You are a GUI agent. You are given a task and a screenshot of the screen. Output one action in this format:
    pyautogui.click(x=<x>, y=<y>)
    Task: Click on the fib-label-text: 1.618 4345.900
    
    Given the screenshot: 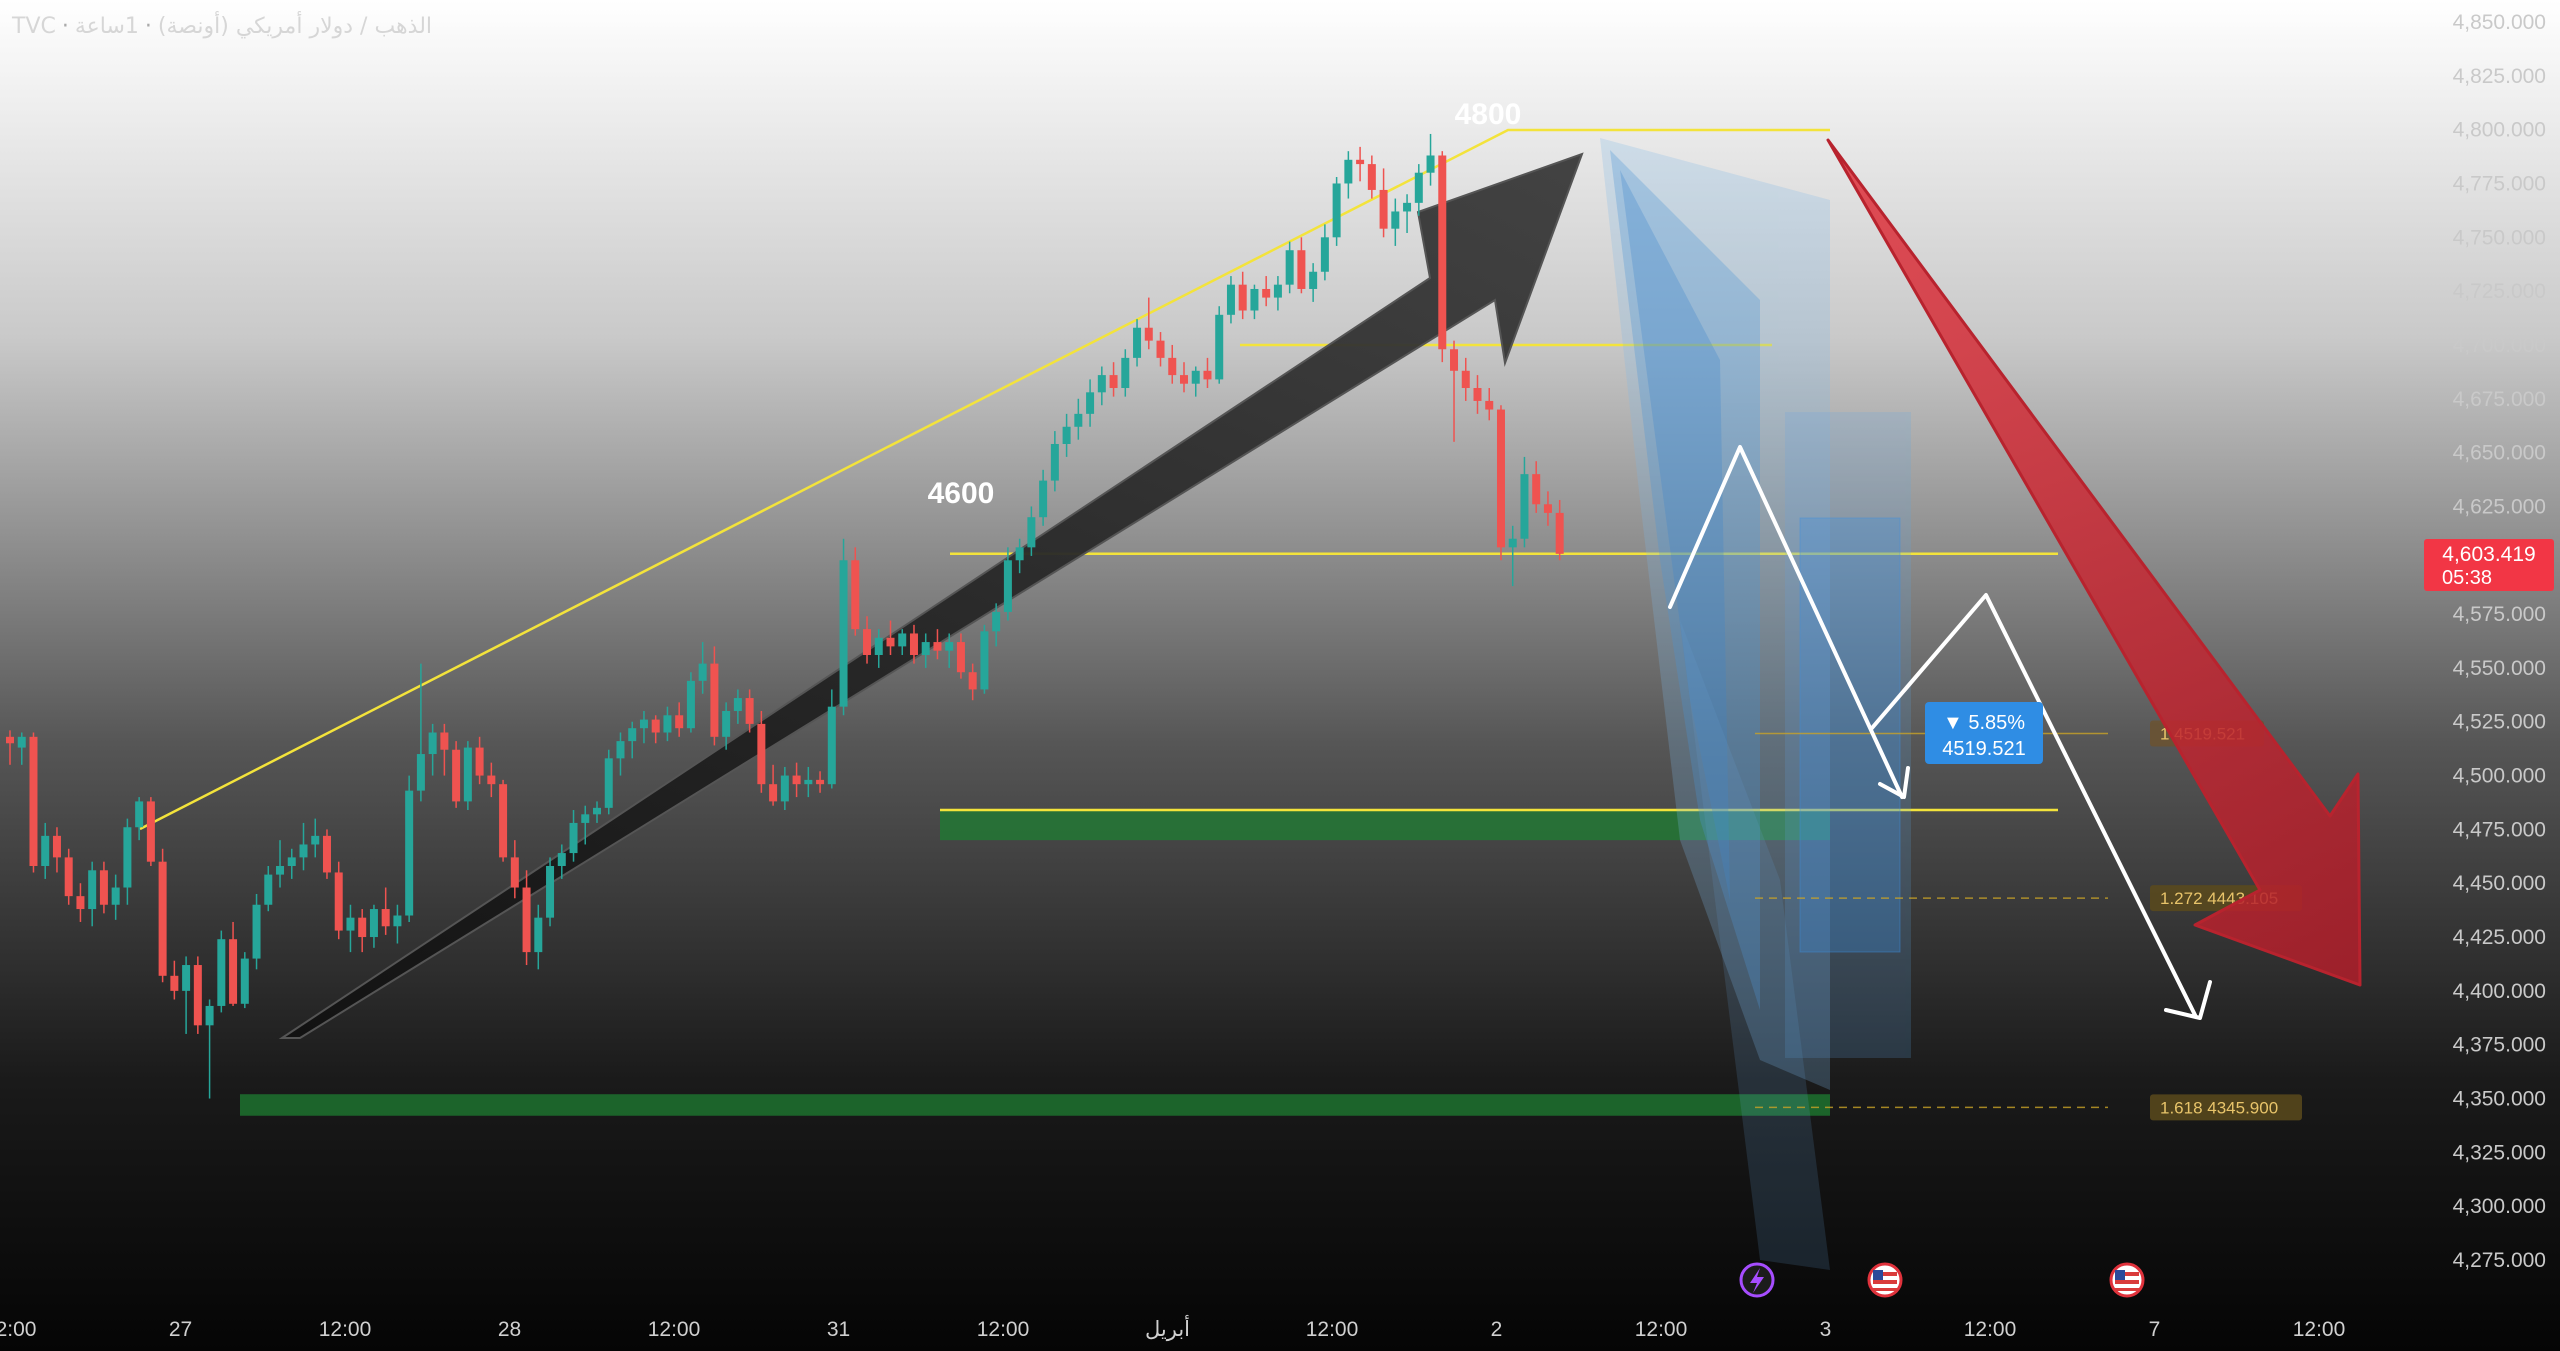 What is the action you would take?
    pyautogui.click(x=2219, y=1107)
    